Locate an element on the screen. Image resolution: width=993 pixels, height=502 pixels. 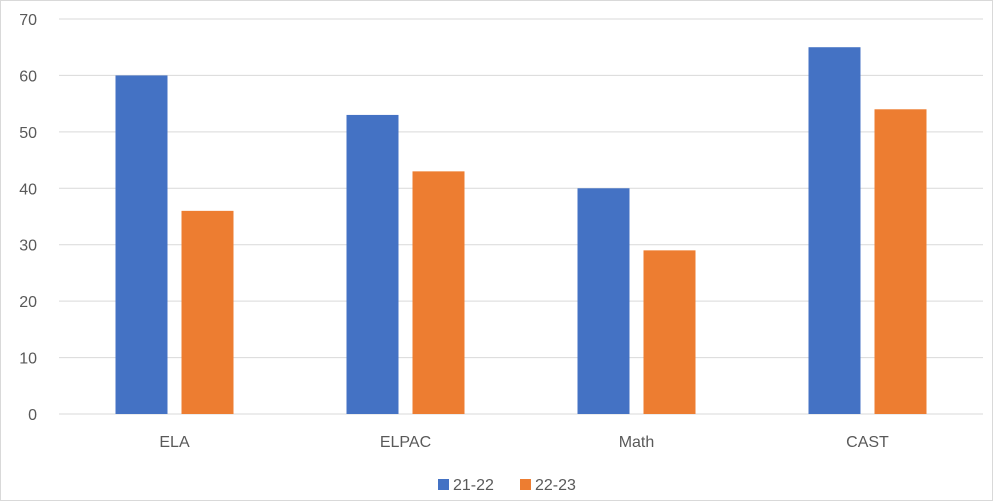
x-category-label: CAST is located at coordinates (867, 442).